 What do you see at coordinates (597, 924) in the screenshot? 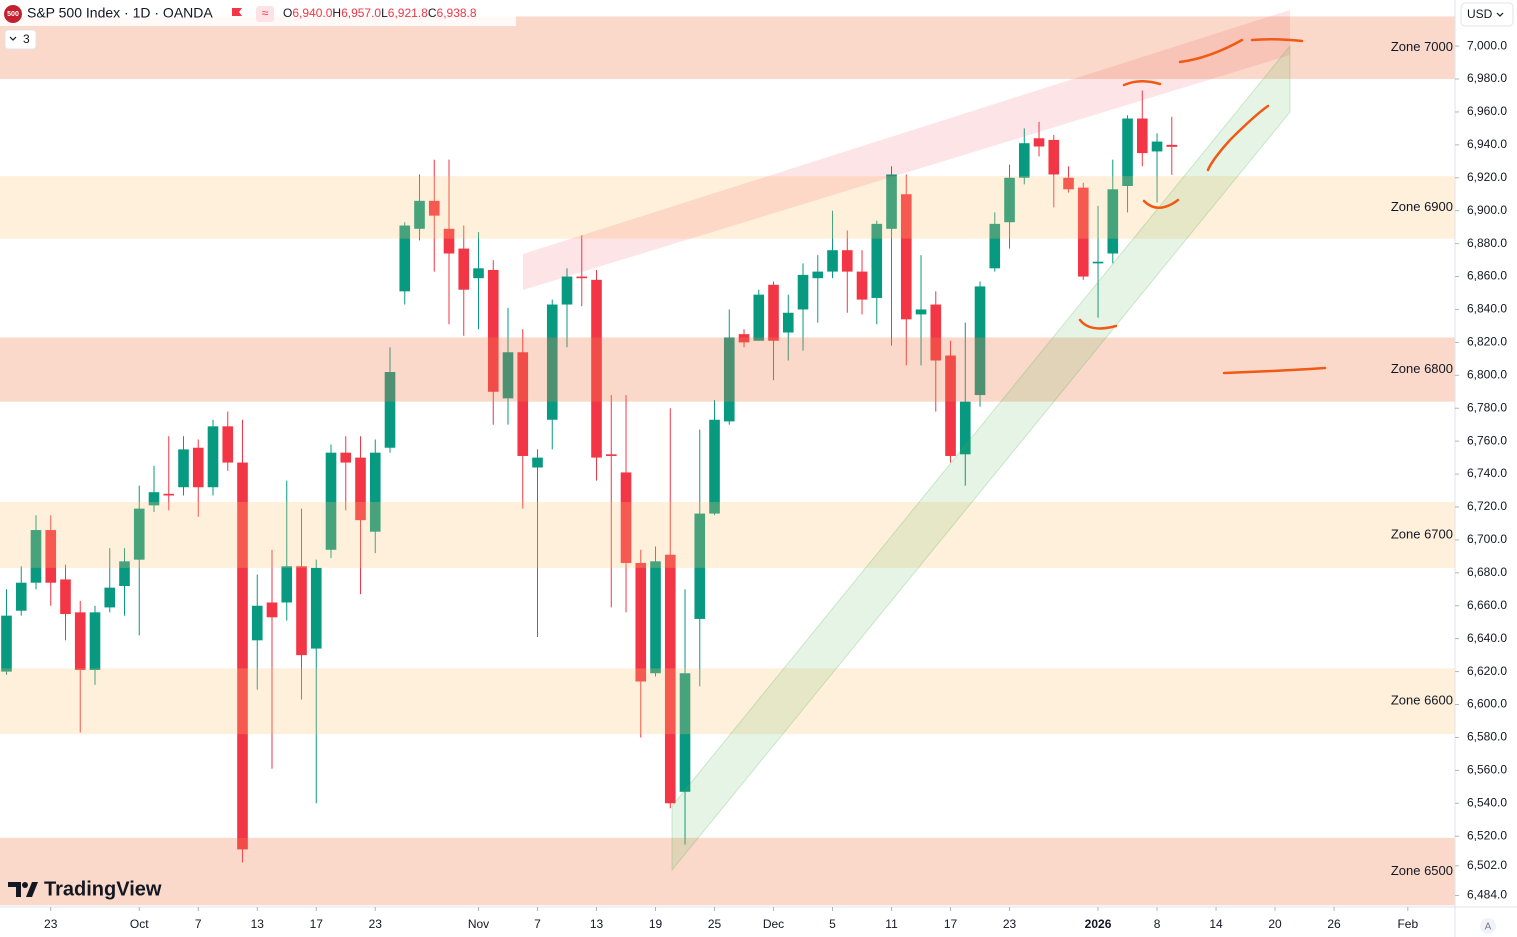
I see `x-tick-label: 13` at bounding box center [597, 924].